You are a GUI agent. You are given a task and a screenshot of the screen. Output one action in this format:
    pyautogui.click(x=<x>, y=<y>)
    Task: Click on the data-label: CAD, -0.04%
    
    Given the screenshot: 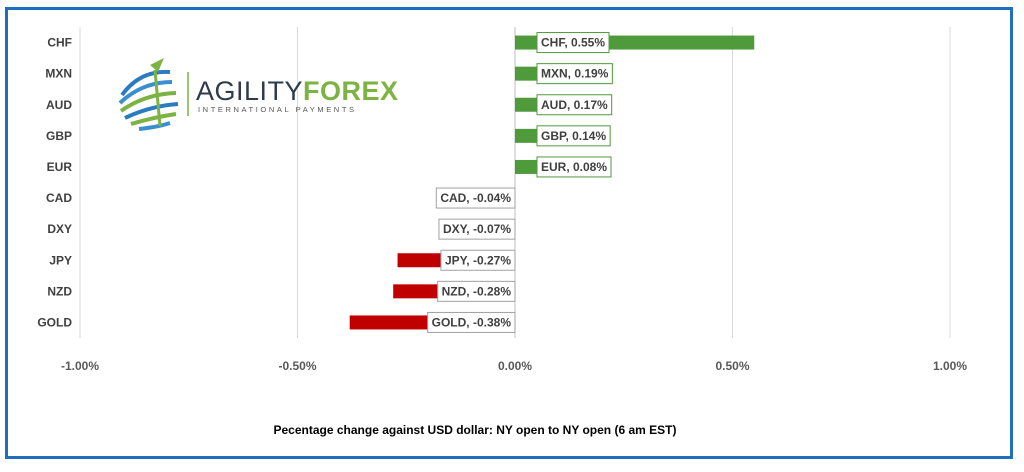 What is the action you would take?
    pyautogui.click(x=475, y=198)
    